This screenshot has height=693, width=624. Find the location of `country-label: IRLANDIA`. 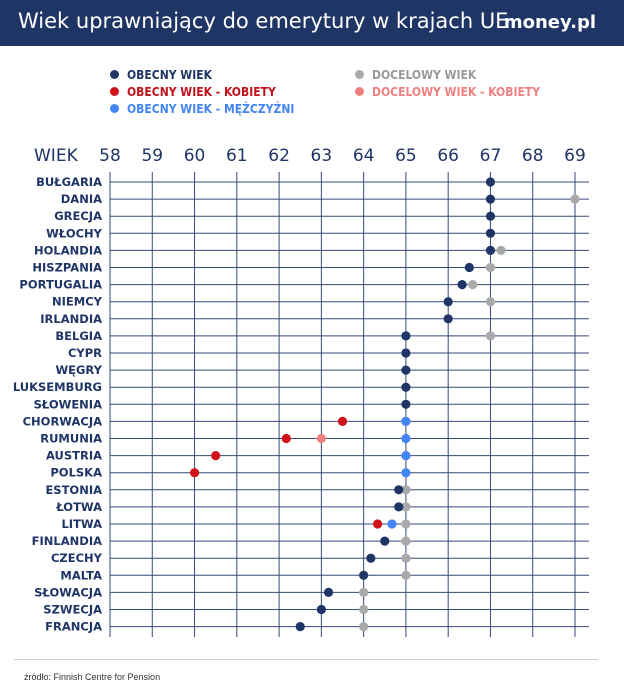

country-label: IRLANDIA is located at coordinates (71, 319).